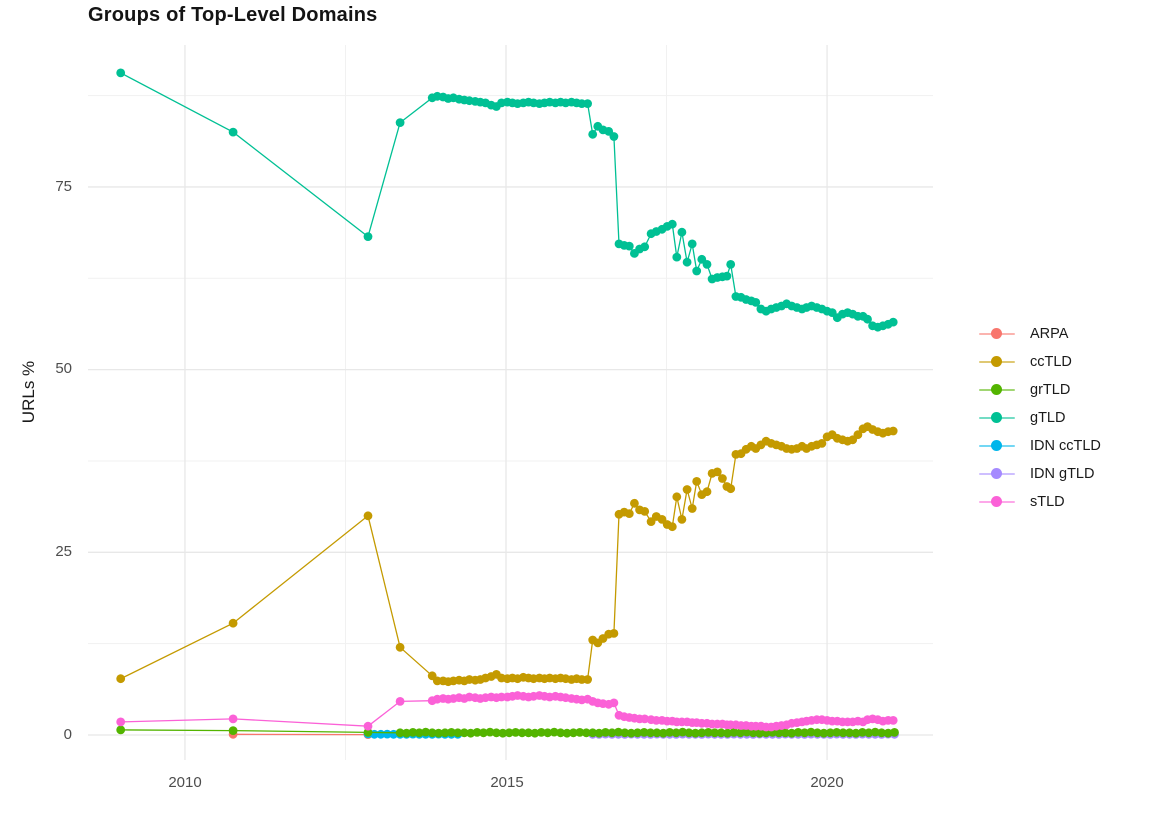  Describe the element at coordinates (185, 782) in the screenshot. I see `x-tick-label-2010: 2010` at that location.